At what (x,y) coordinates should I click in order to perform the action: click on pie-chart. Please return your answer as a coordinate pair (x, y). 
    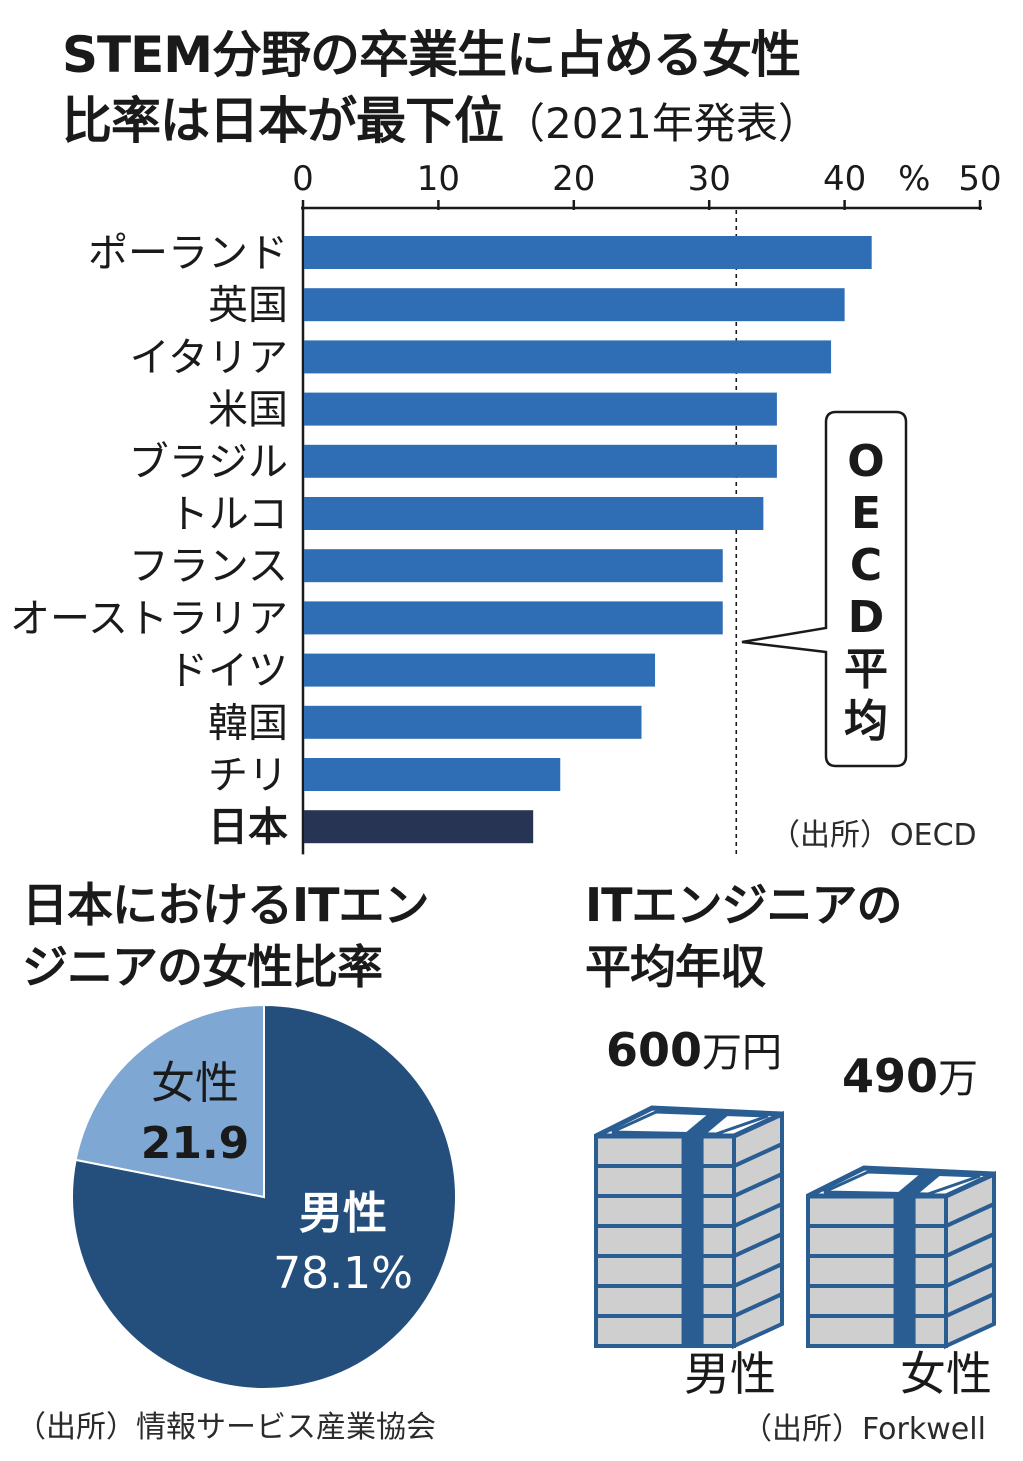
    Looking at the image, I should click on (264, 1196).